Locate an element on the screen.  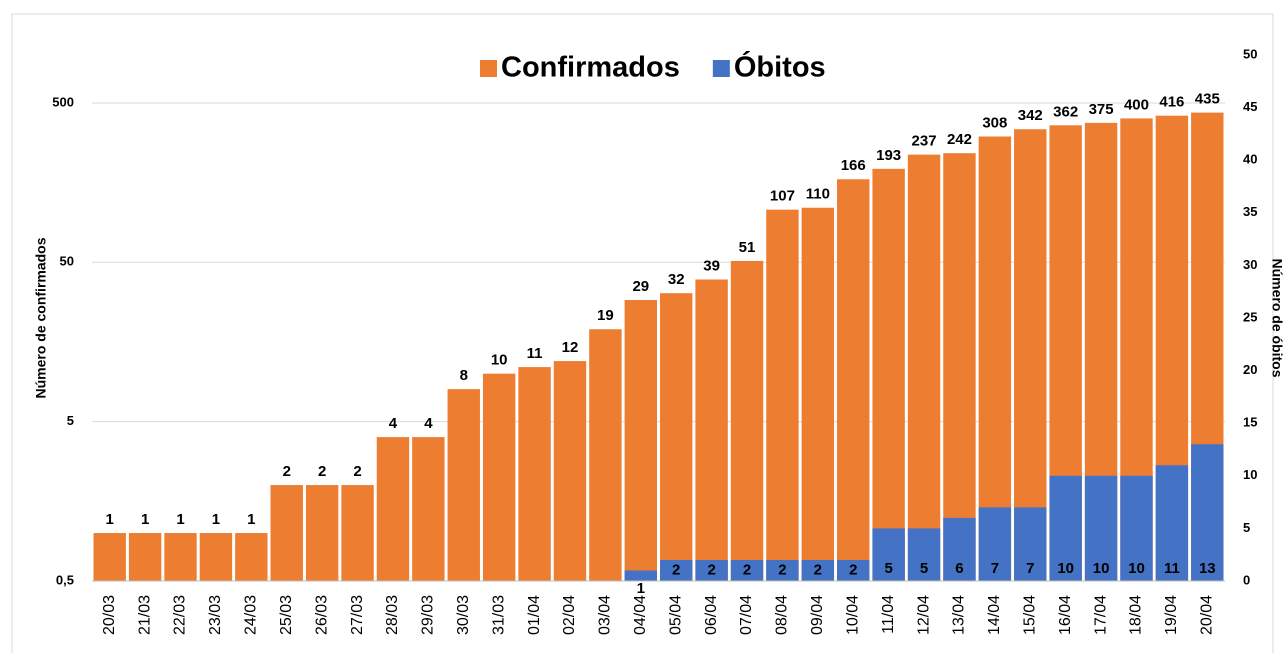
data-label: 237 is located at coordinates (924, 141).